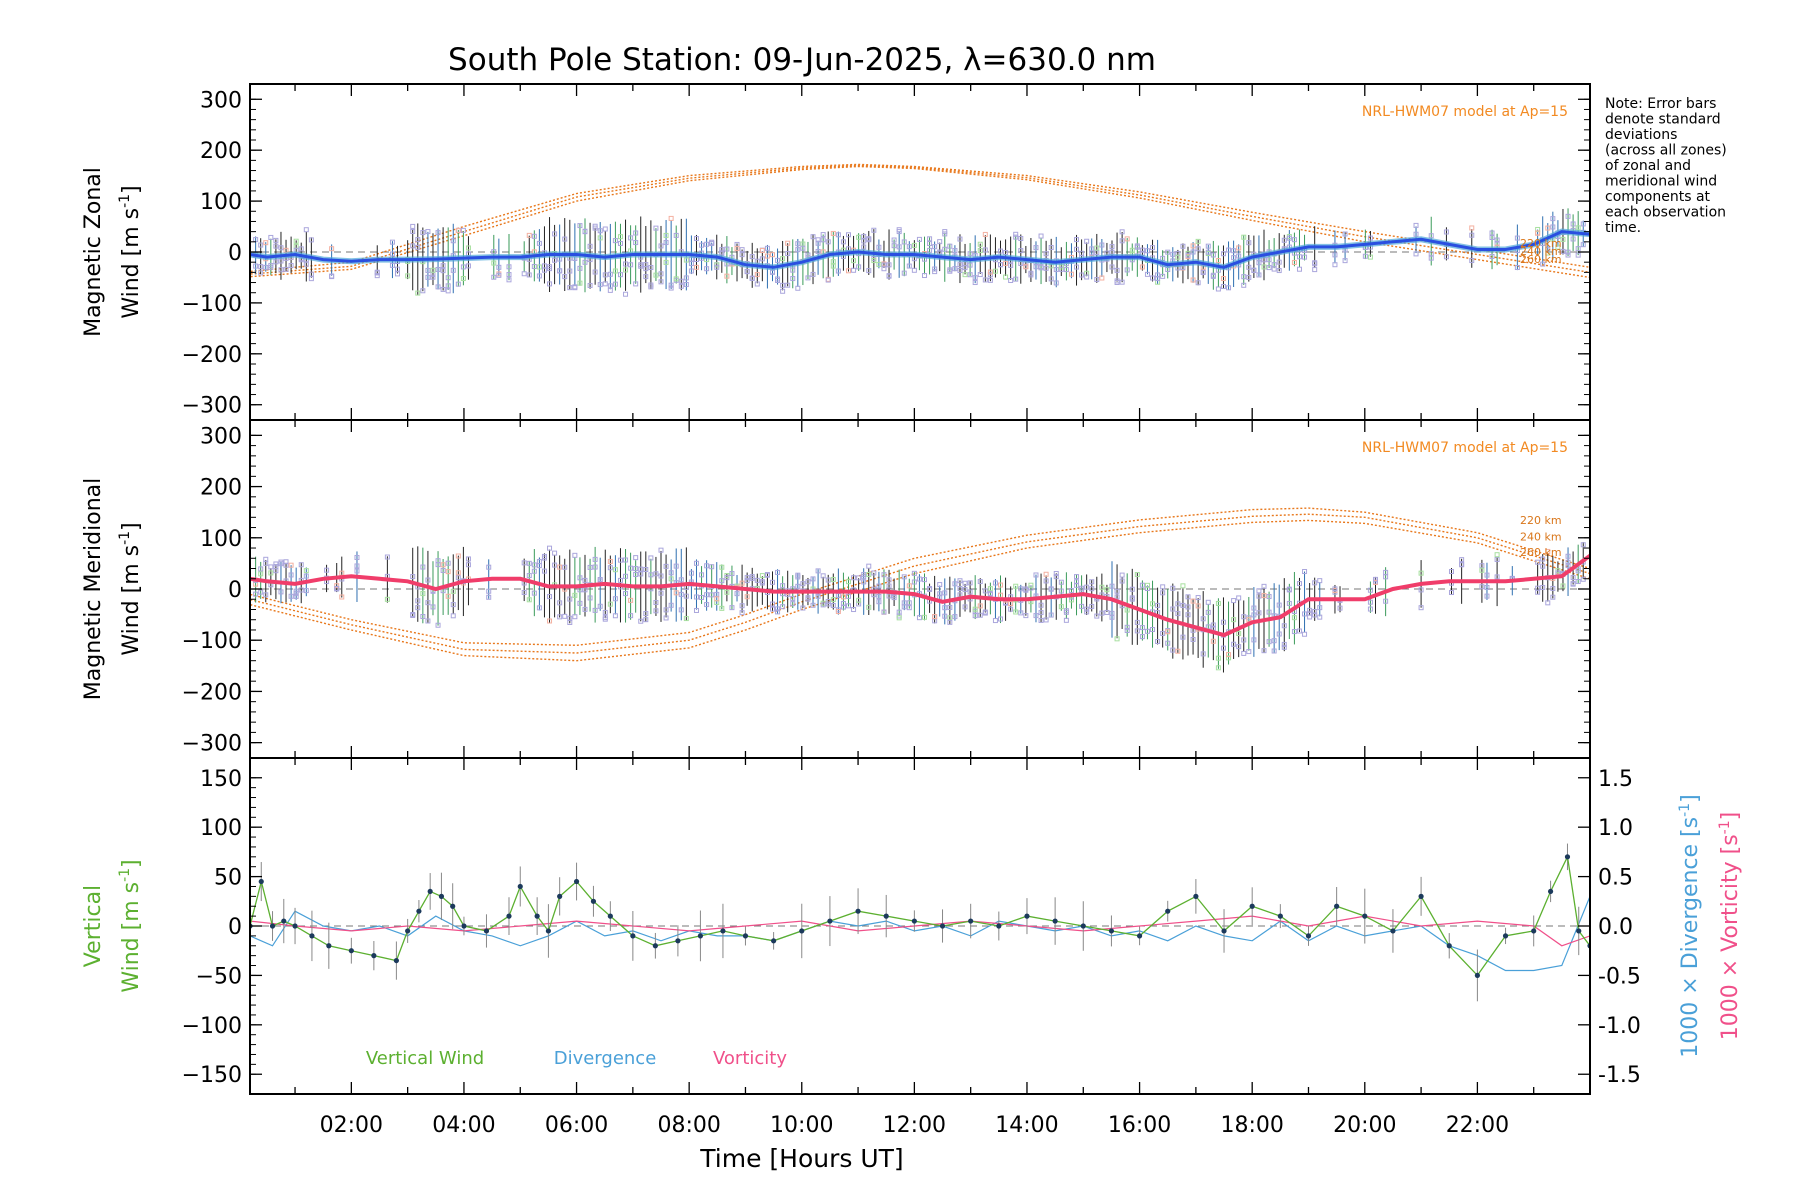 The image size is (1800, 1200). What do you see at coordinates (130, 251) in the screenshot?
I see `zonal-y-label-line2: Wind [m s-1]` at bounding box center [130, 251].